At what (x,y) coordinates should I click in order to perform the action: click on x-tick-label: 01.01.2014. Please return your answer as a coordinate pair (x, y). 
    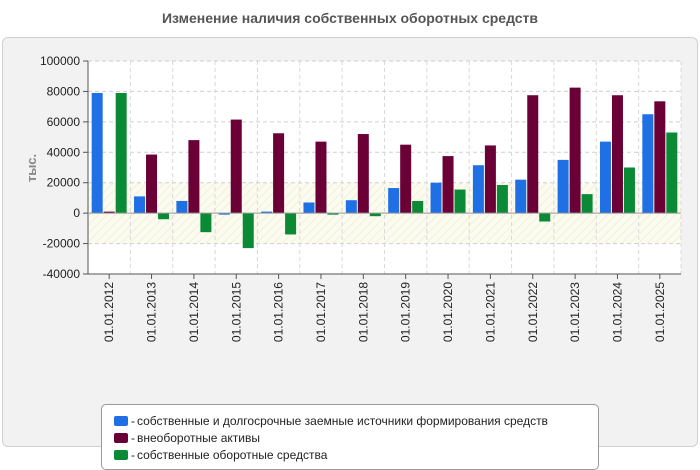
    Looking at the image, I should click on (194, 312).